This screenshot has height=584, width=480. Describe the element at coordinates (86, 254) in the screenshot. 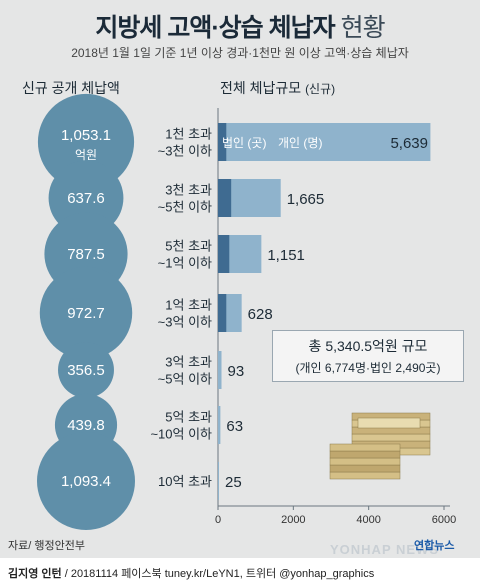

I see `amount-label: 787.5` at that location.